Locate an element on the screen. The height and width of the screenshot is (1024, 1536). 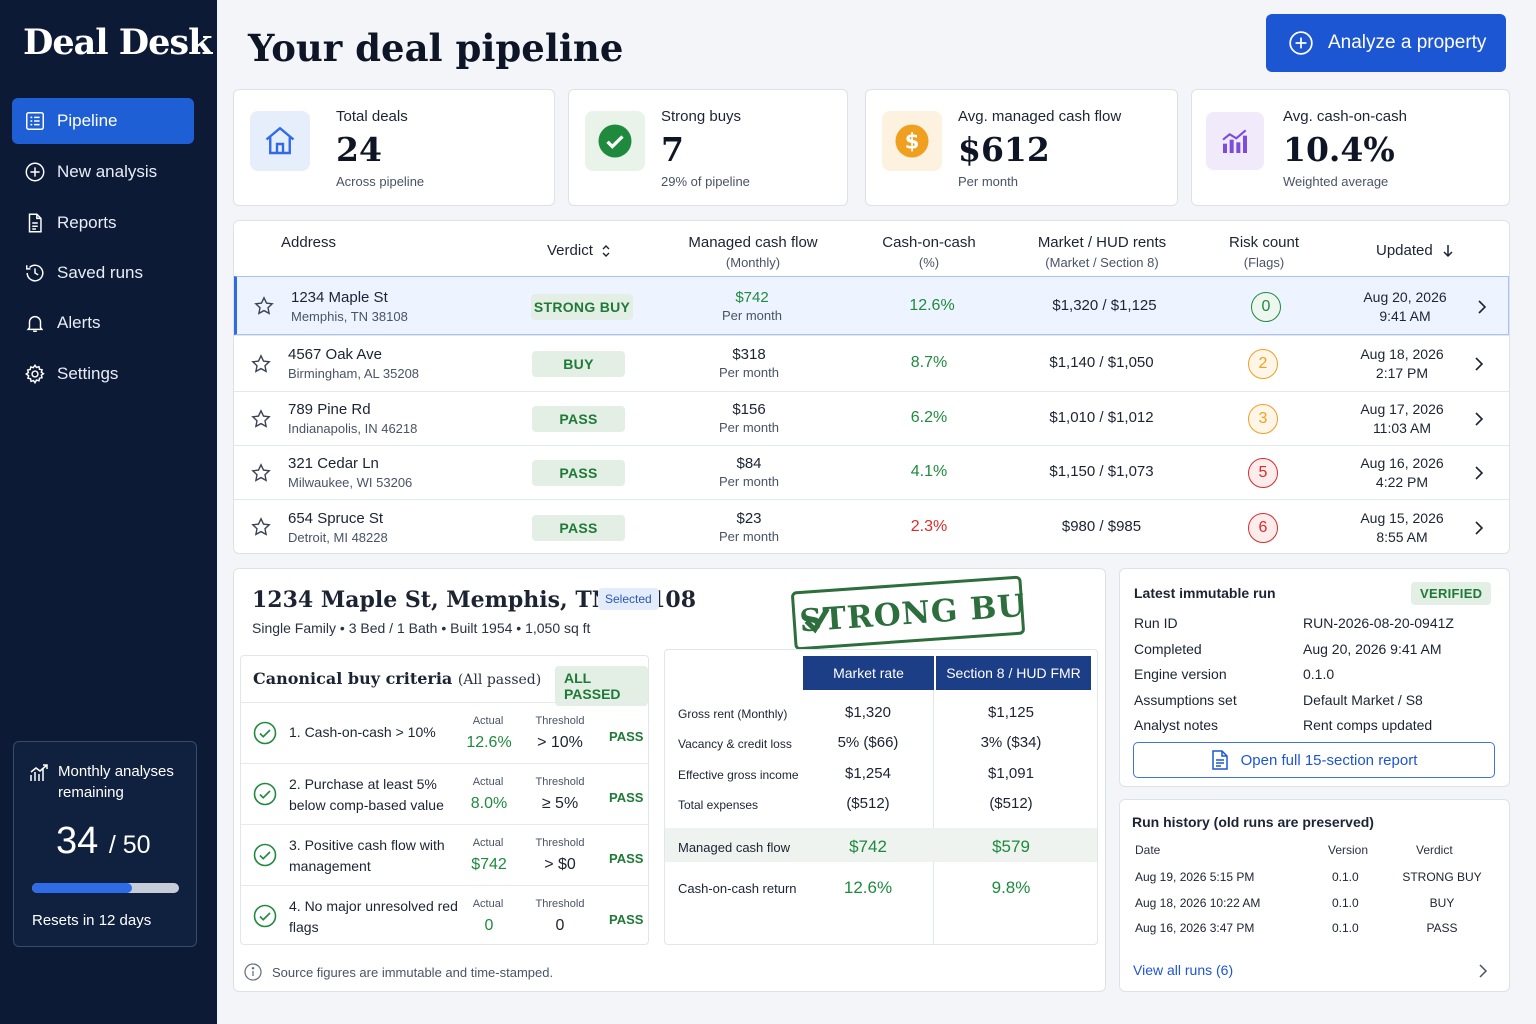
view-all-runs-link: View all runs (6) is located at coordinates (1183, 970).